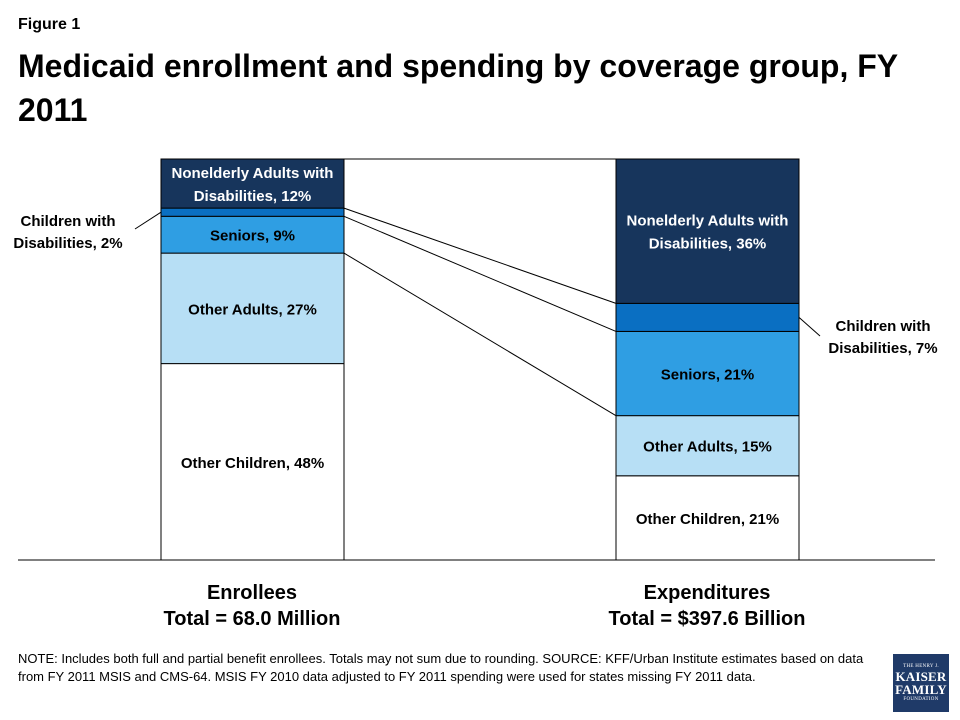 The height and width of the screenshot is (720, 960). Describe the element at coordinates (708, 244) in the screenshot. I see `expenditures-label-nonelderly-adults-with-disabilities-line-2: Disabilities, 36%` at that location.